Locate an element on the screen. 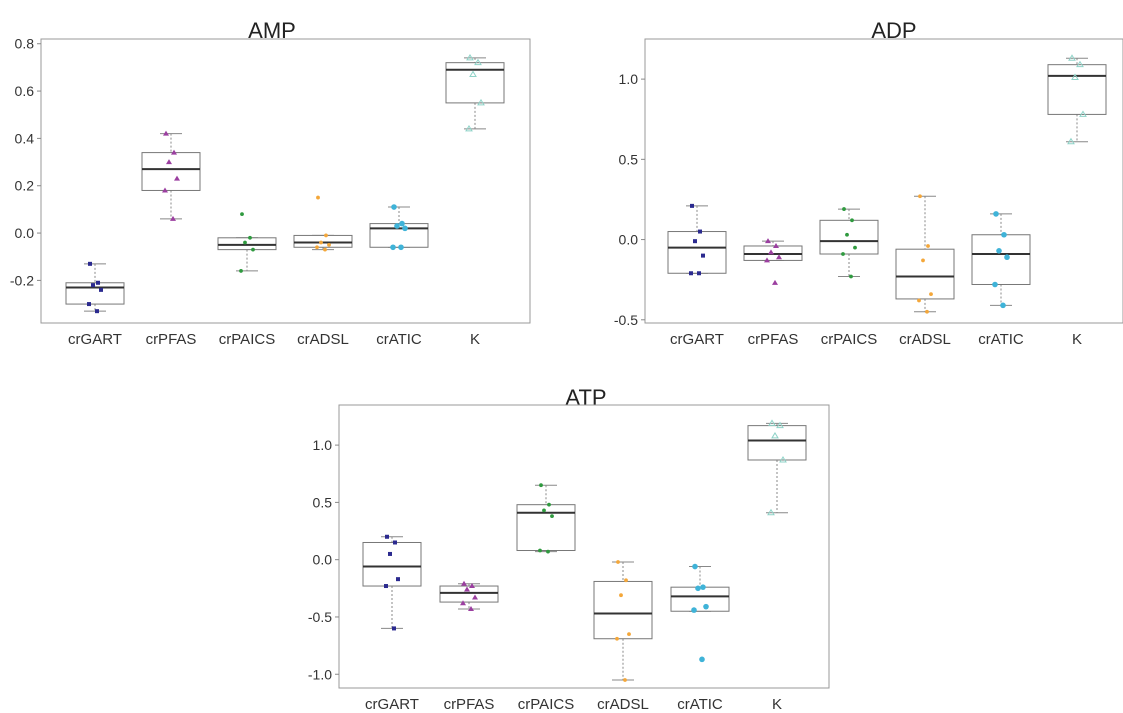  y-tick-label: 0.6 is located at coordinates (25, 91).